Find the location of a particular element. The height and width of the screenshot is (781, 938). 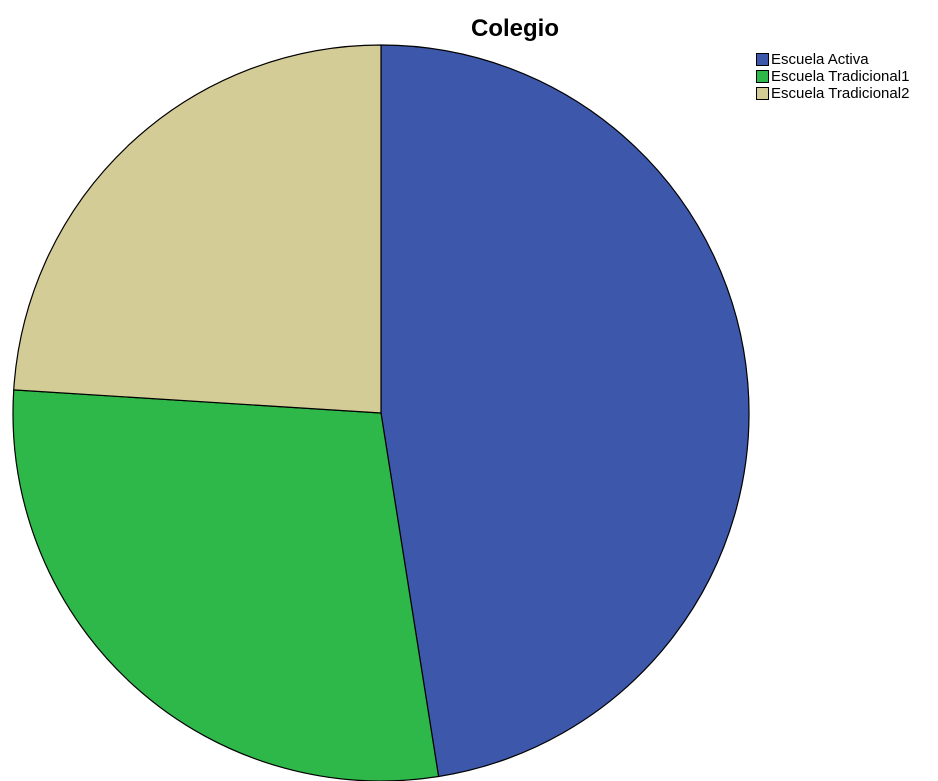

legend-item-escuela-activa: Escuela Activa is located at coordinates (832, 59).